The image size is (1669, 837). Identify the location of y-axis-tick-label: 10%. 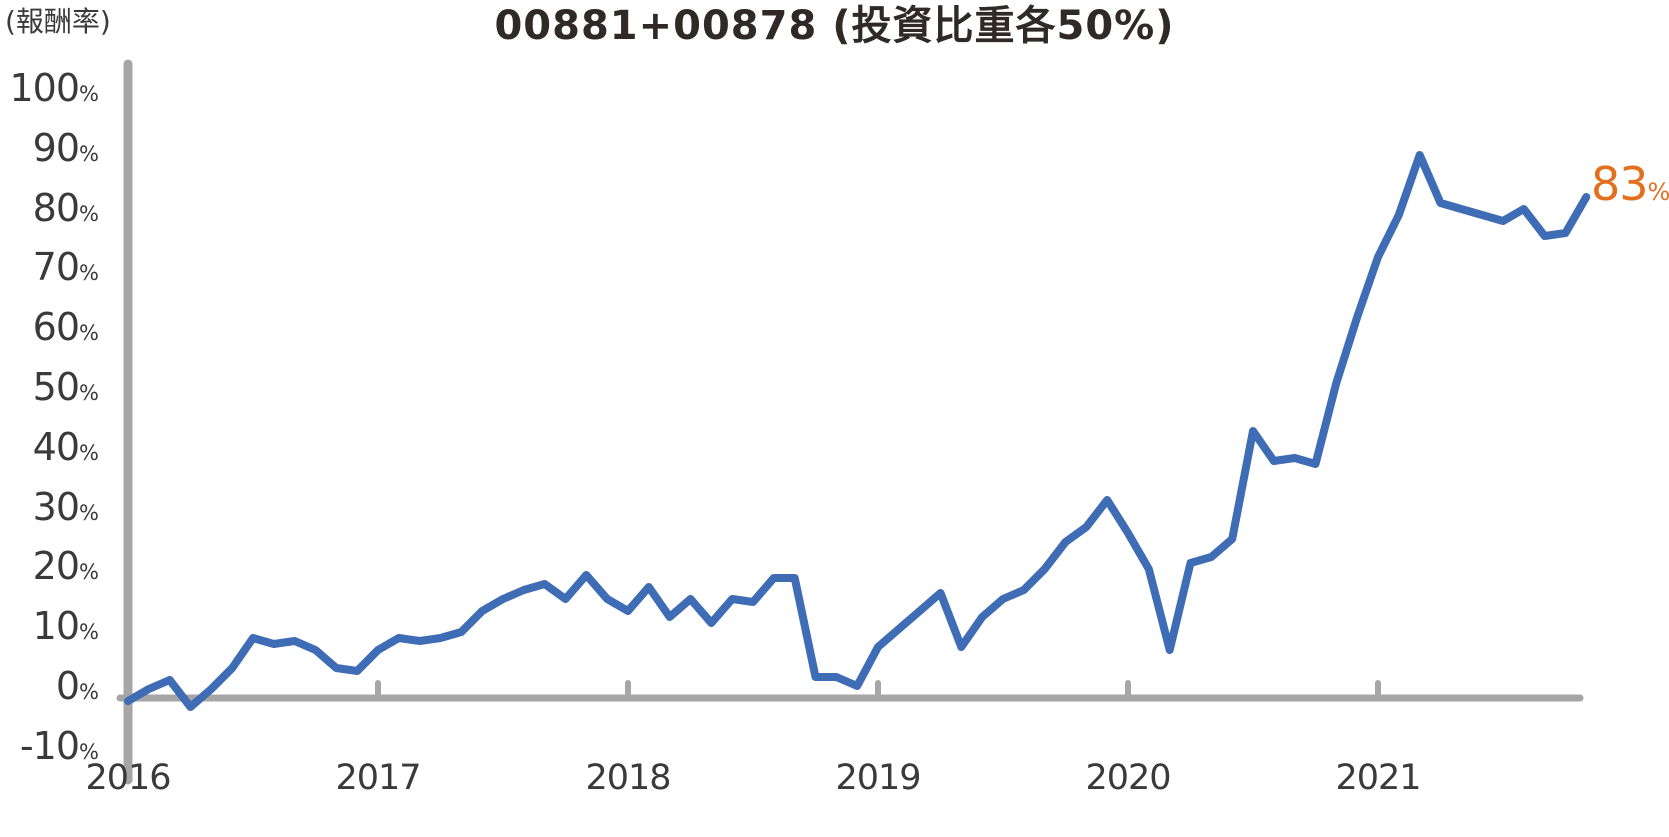
(65, 626).